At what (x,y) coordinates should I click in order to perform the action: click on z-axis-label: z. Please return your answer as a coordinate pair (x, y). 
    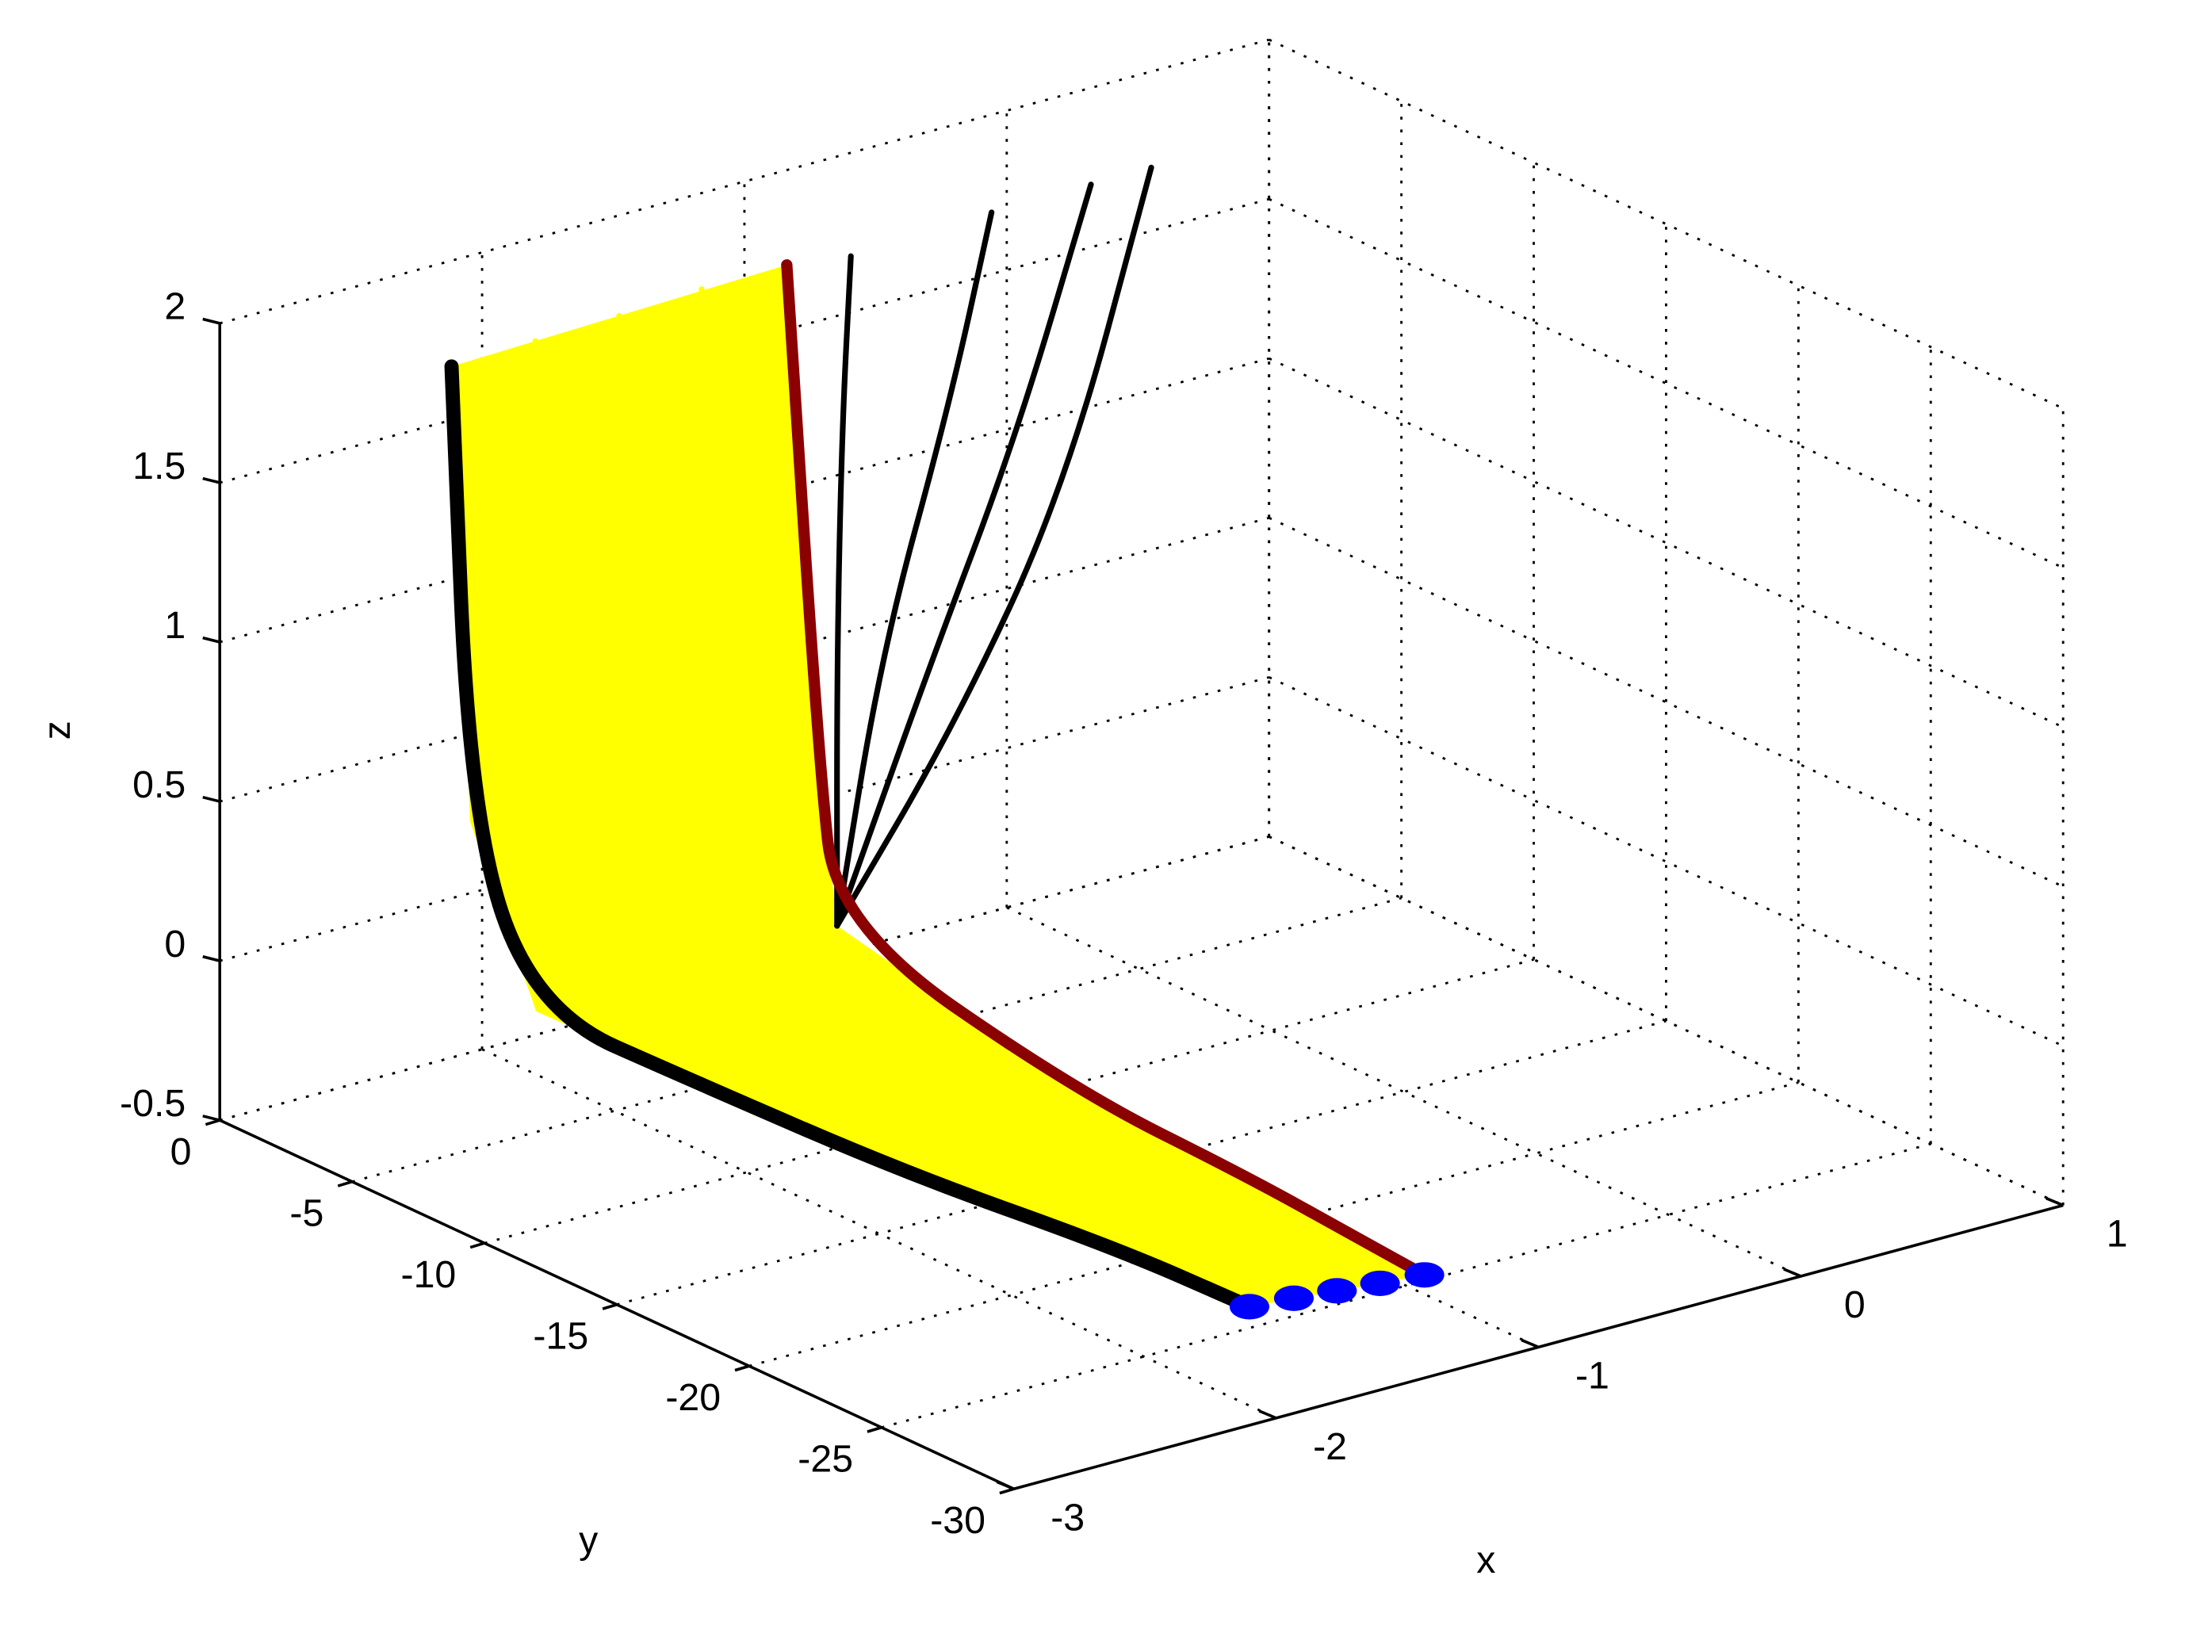
    Looking at the image, I should click on (57, 730).